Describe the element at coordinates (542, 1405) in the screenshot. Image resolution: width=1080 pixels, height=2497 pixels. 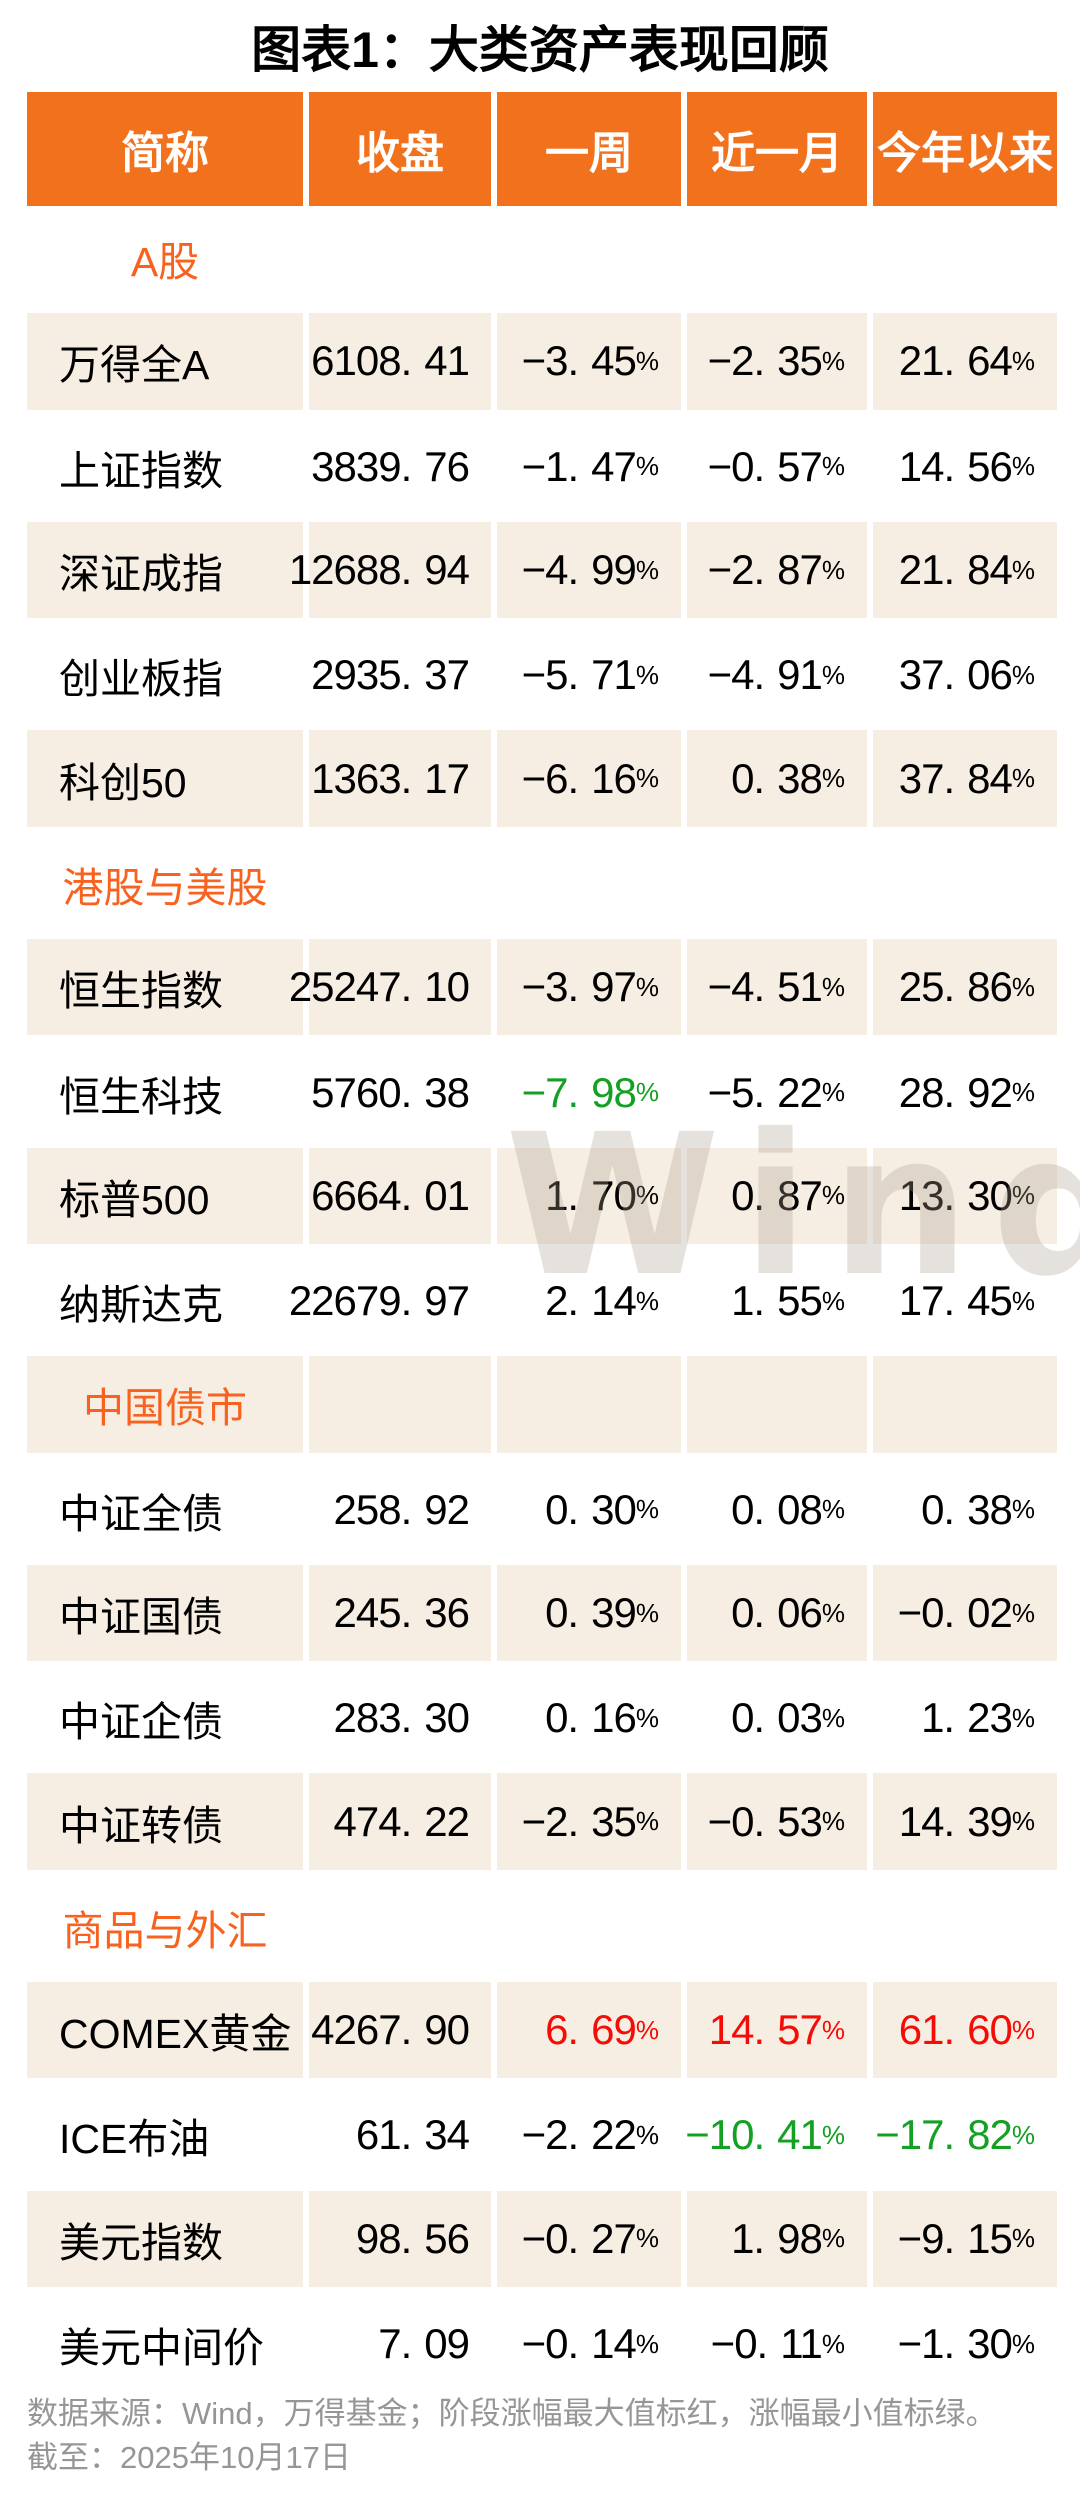
I see `section-row: 中国债市` at that location.